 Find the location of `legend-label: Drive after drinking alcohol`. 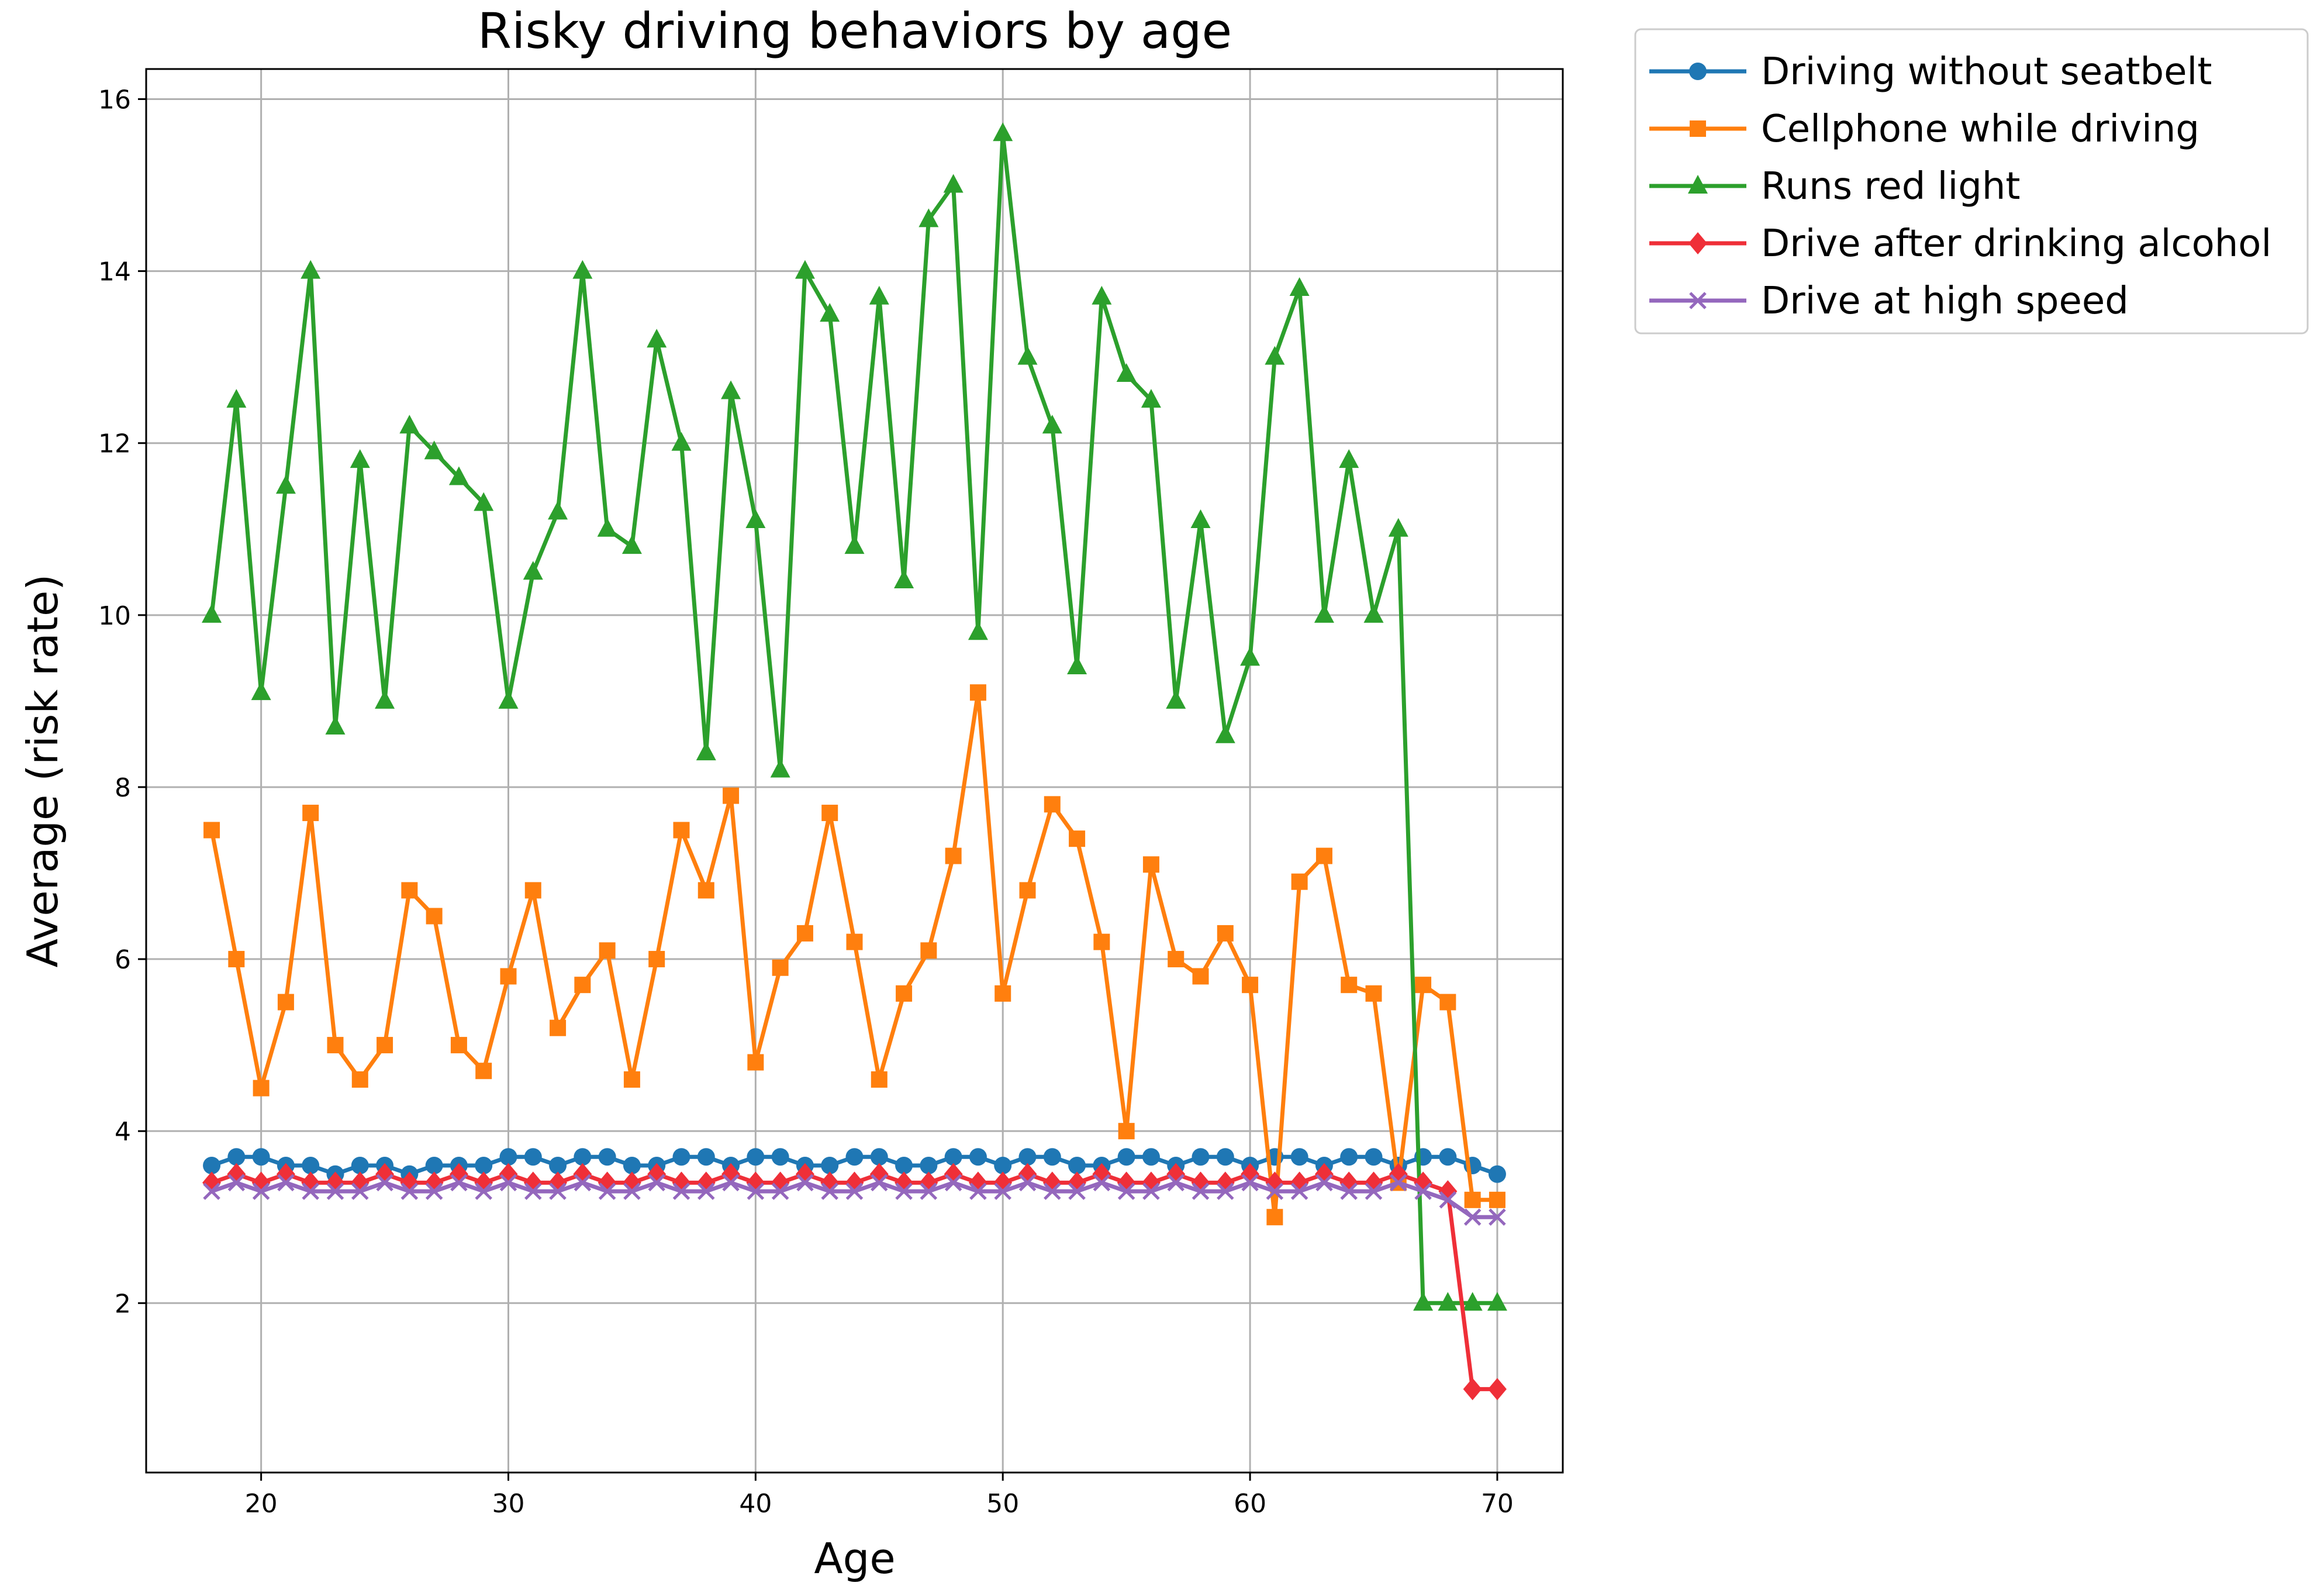

legend-label: Drive after drinking alcohol is located at coordinates (2016, 244).